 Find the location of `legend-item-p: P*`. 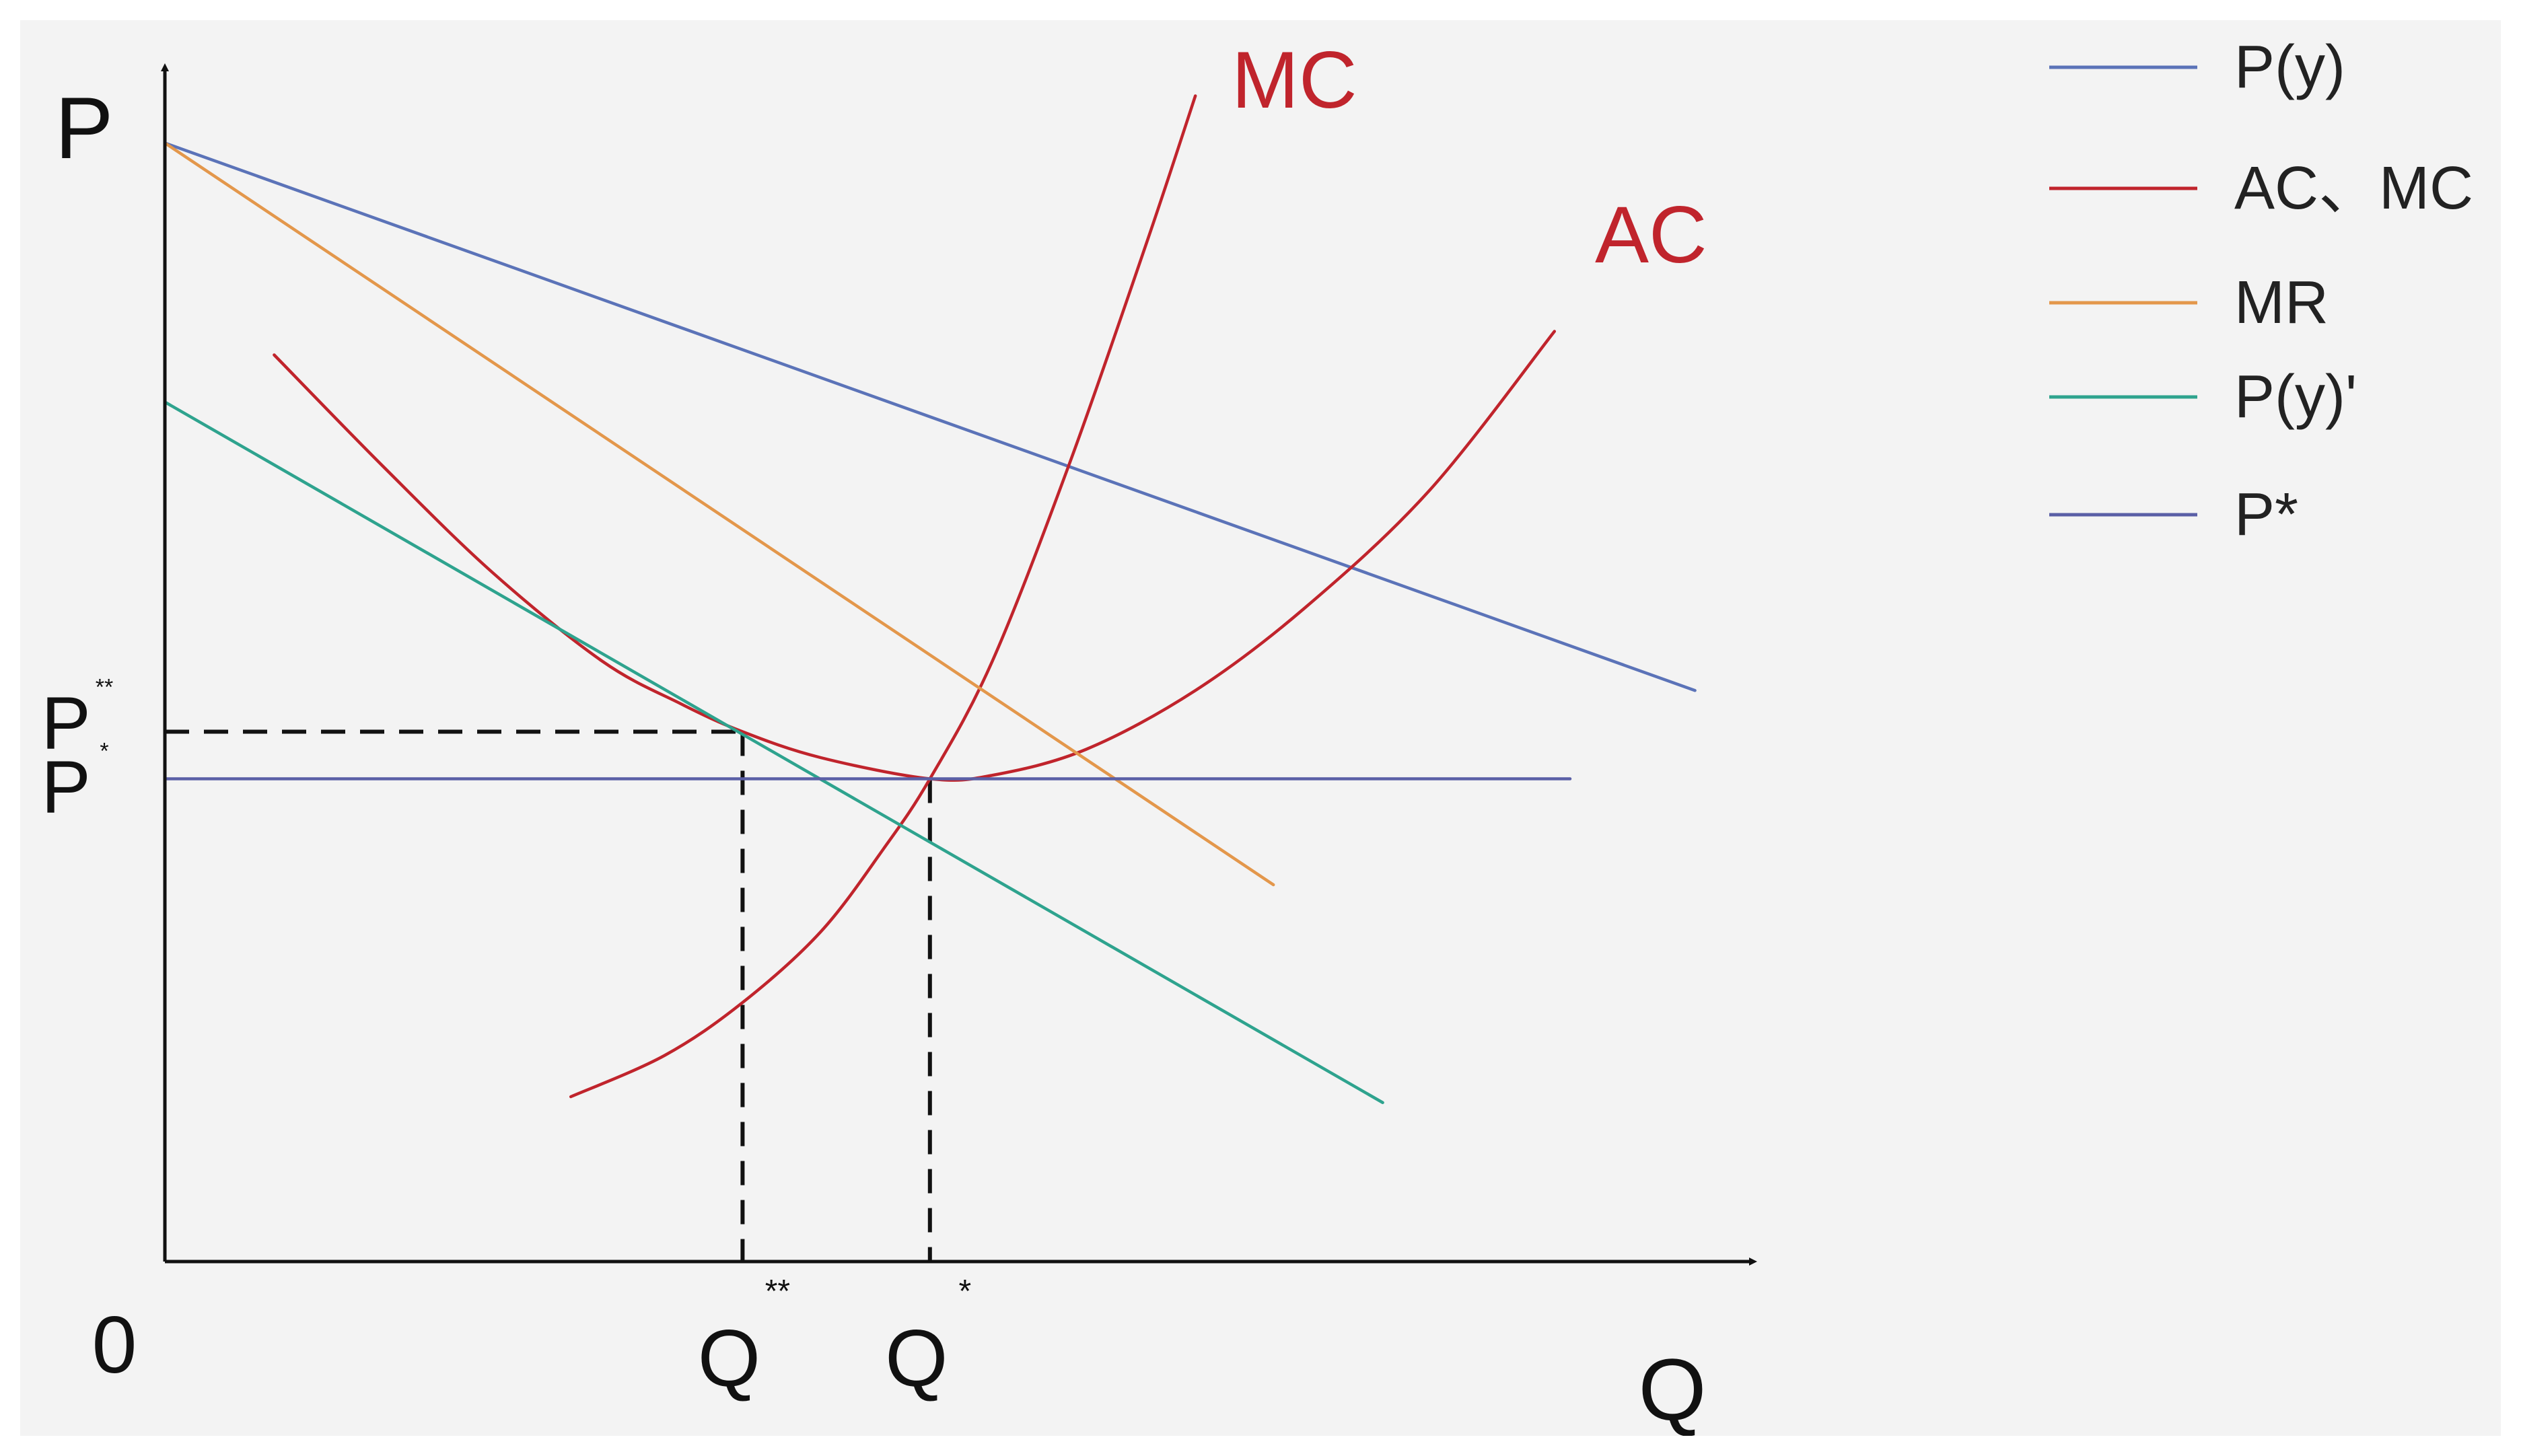

legend-item-p: P* is located at coordinates (2173, 514).